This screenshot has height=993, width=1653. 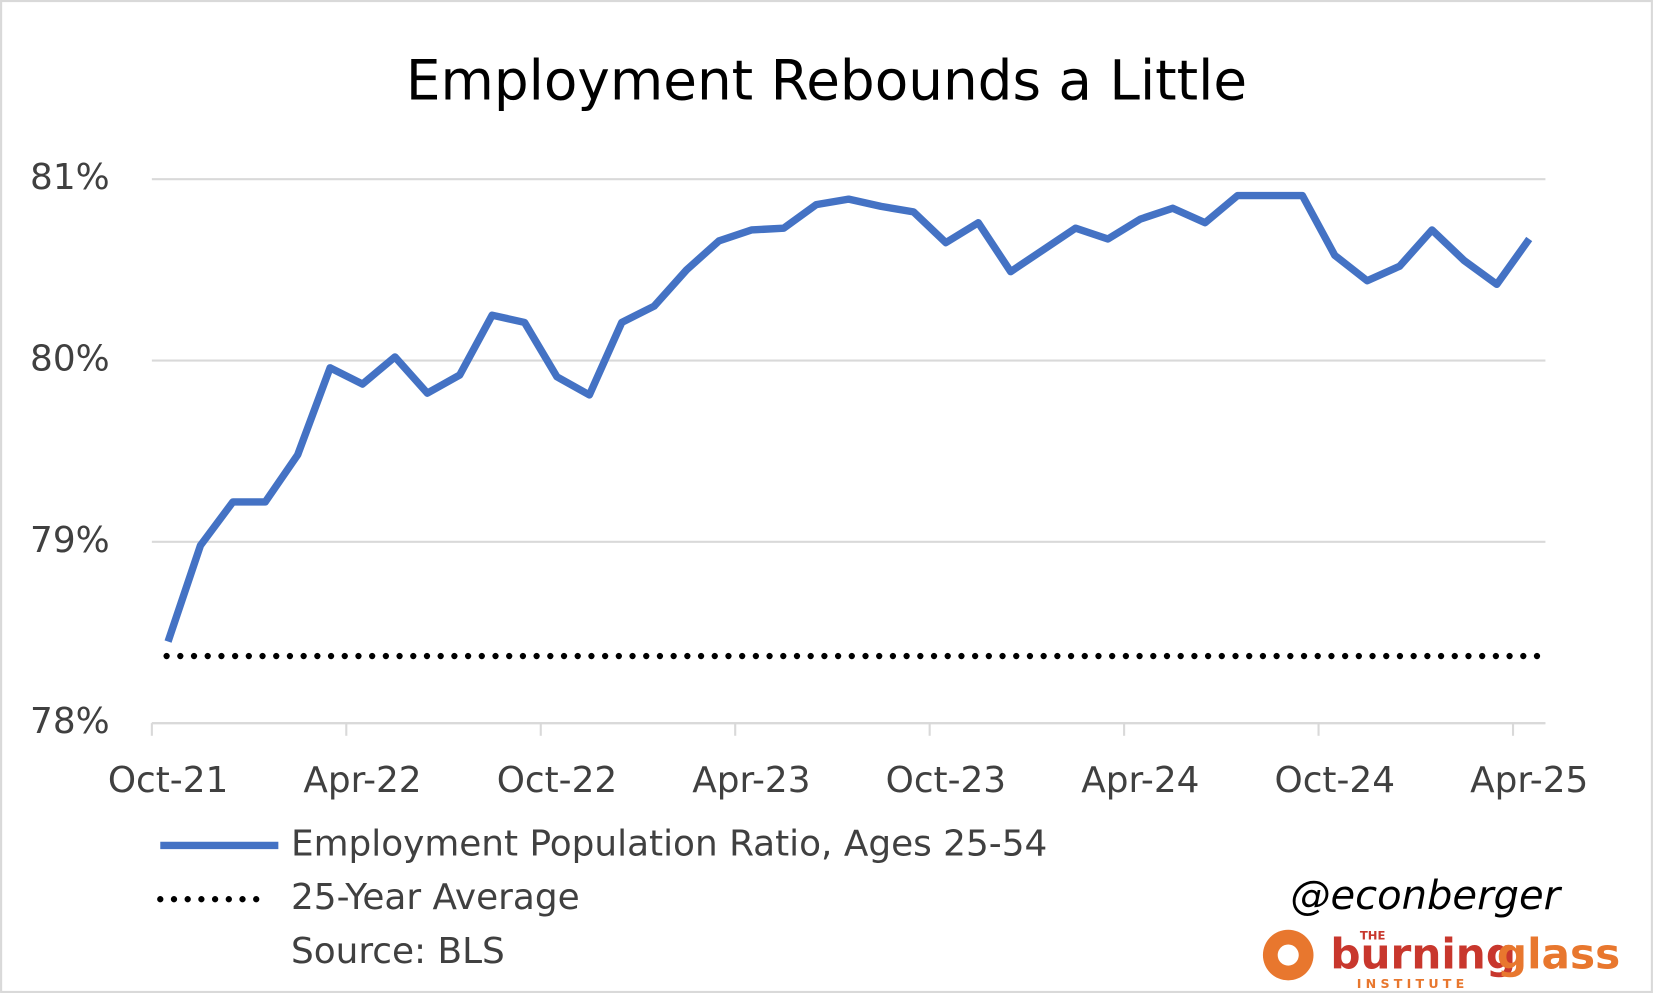 What do you see at coordinates (826, 80) in the screenshot?
I see `chart-title: Employment Rebounds a Little` at bounding box center [826, 80].